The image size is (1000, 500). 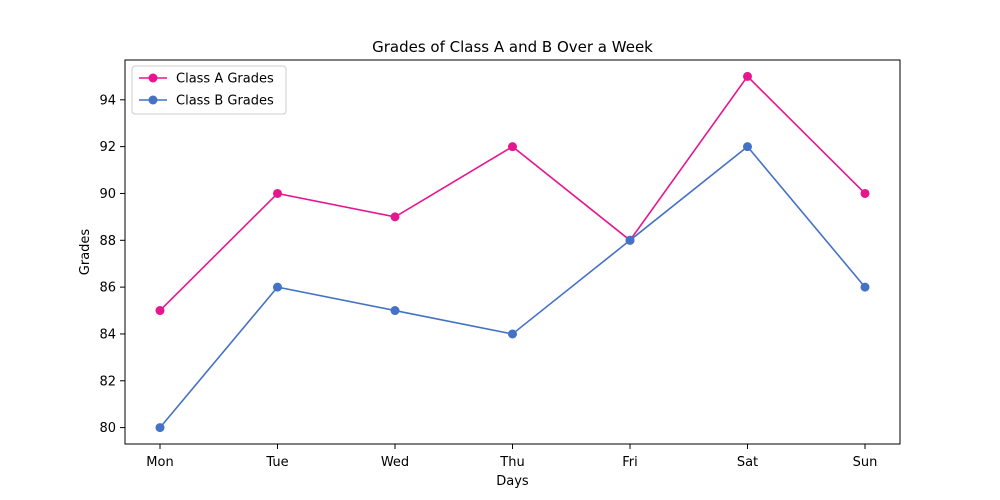 I want to click on y-tick-label: 90, so click(x=107, y=194).